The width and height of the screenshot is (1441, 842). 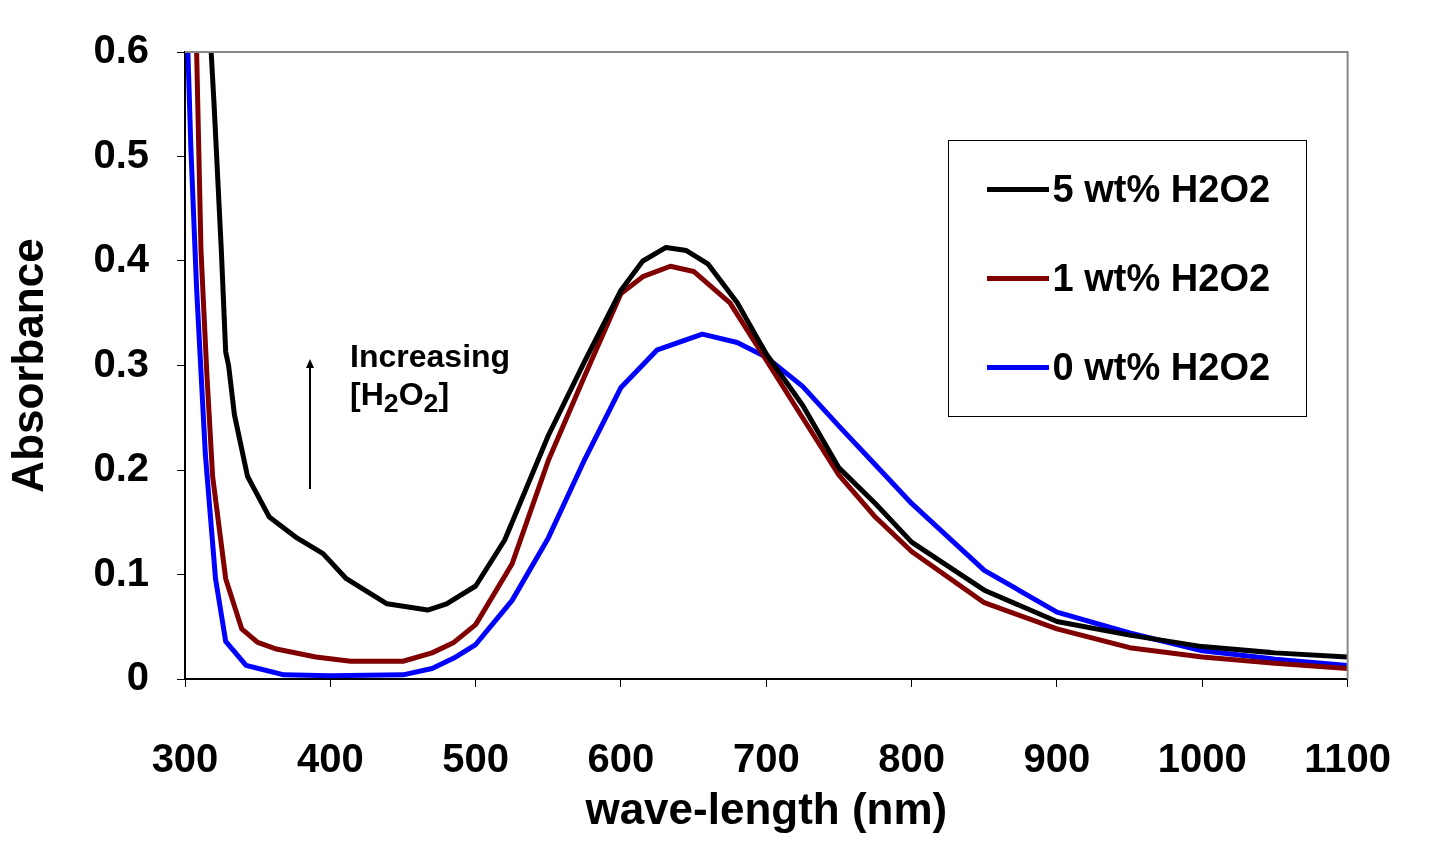 What do you see at coordinates (137, 676) in the screenshot?
I see `y-tick-label: 0` at bounding box center [137, 676].